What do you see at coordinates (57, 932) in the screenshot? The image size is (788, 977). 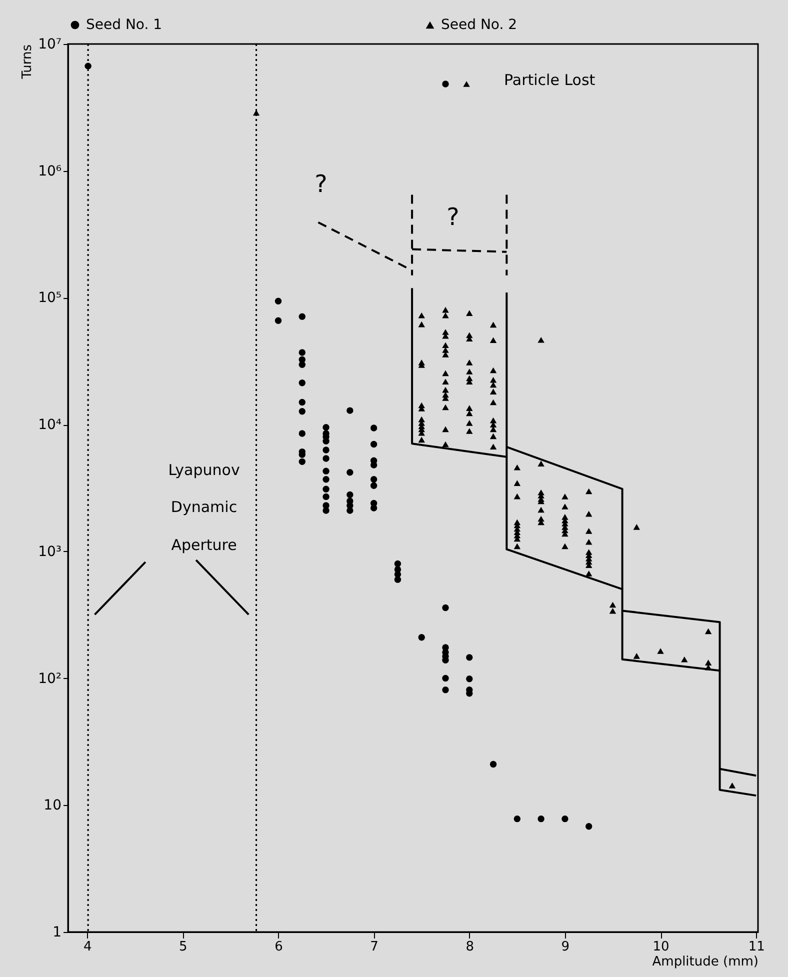 I see `y-tick-label: 1` at bounding box center [57, 932].